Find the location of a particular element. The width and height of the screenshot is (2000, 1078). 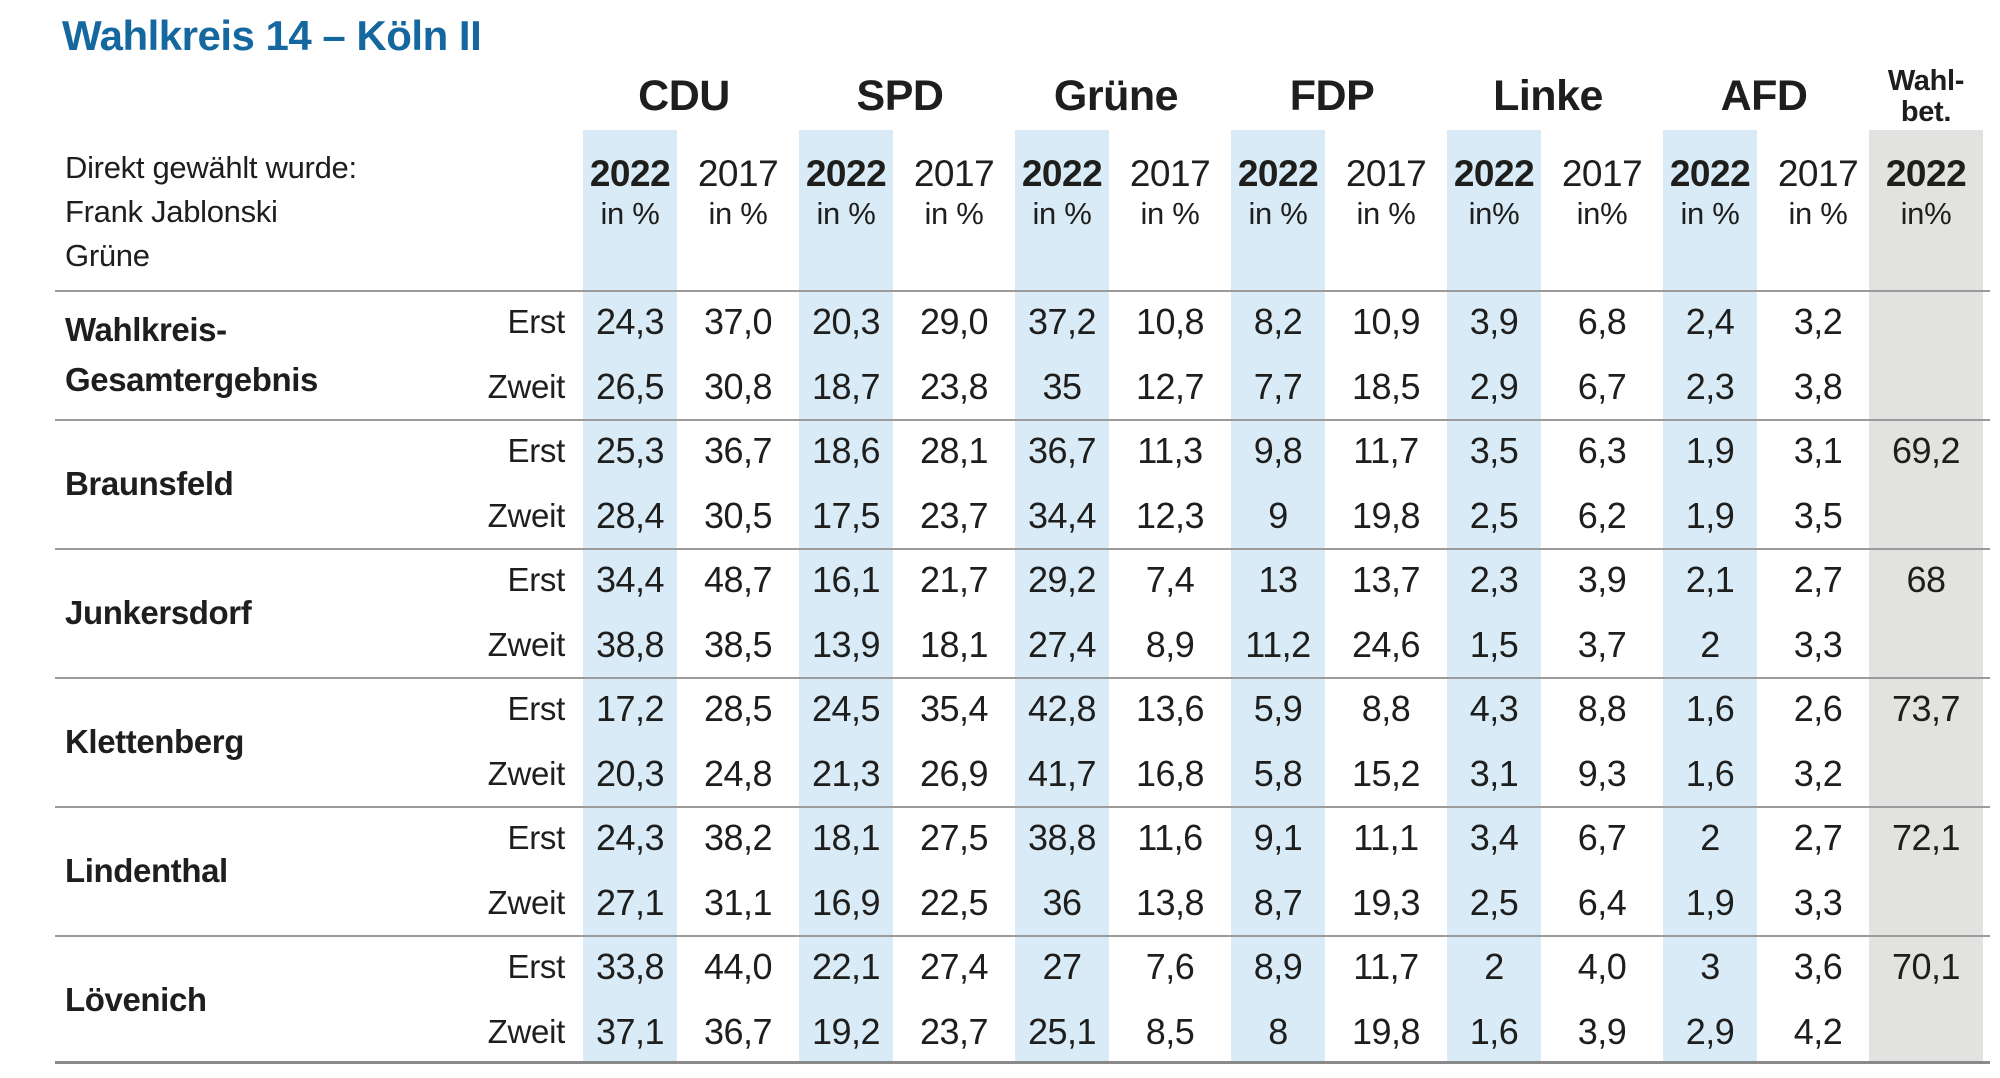

result-cell: 12,3 is located at coordinates (1170, 515).